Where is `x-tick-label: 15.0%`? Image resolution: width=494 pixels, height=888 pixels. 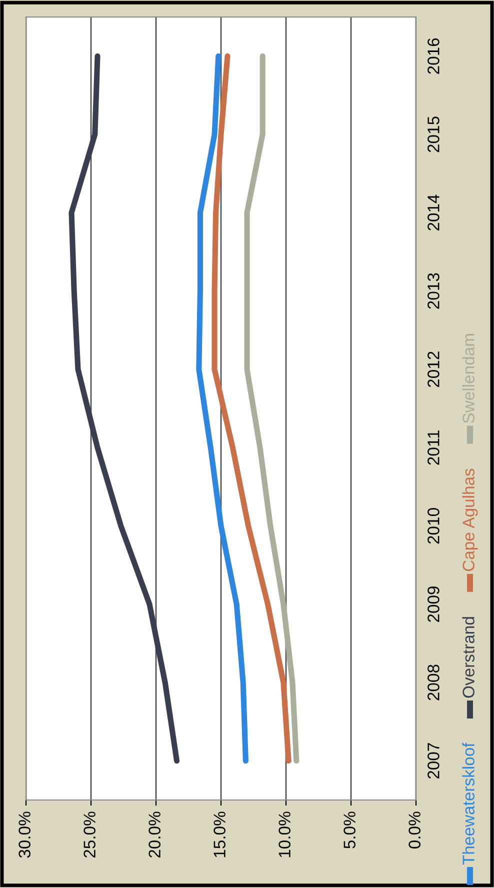
x-tick-label: 15.0% is located at coordinates (220, 835).